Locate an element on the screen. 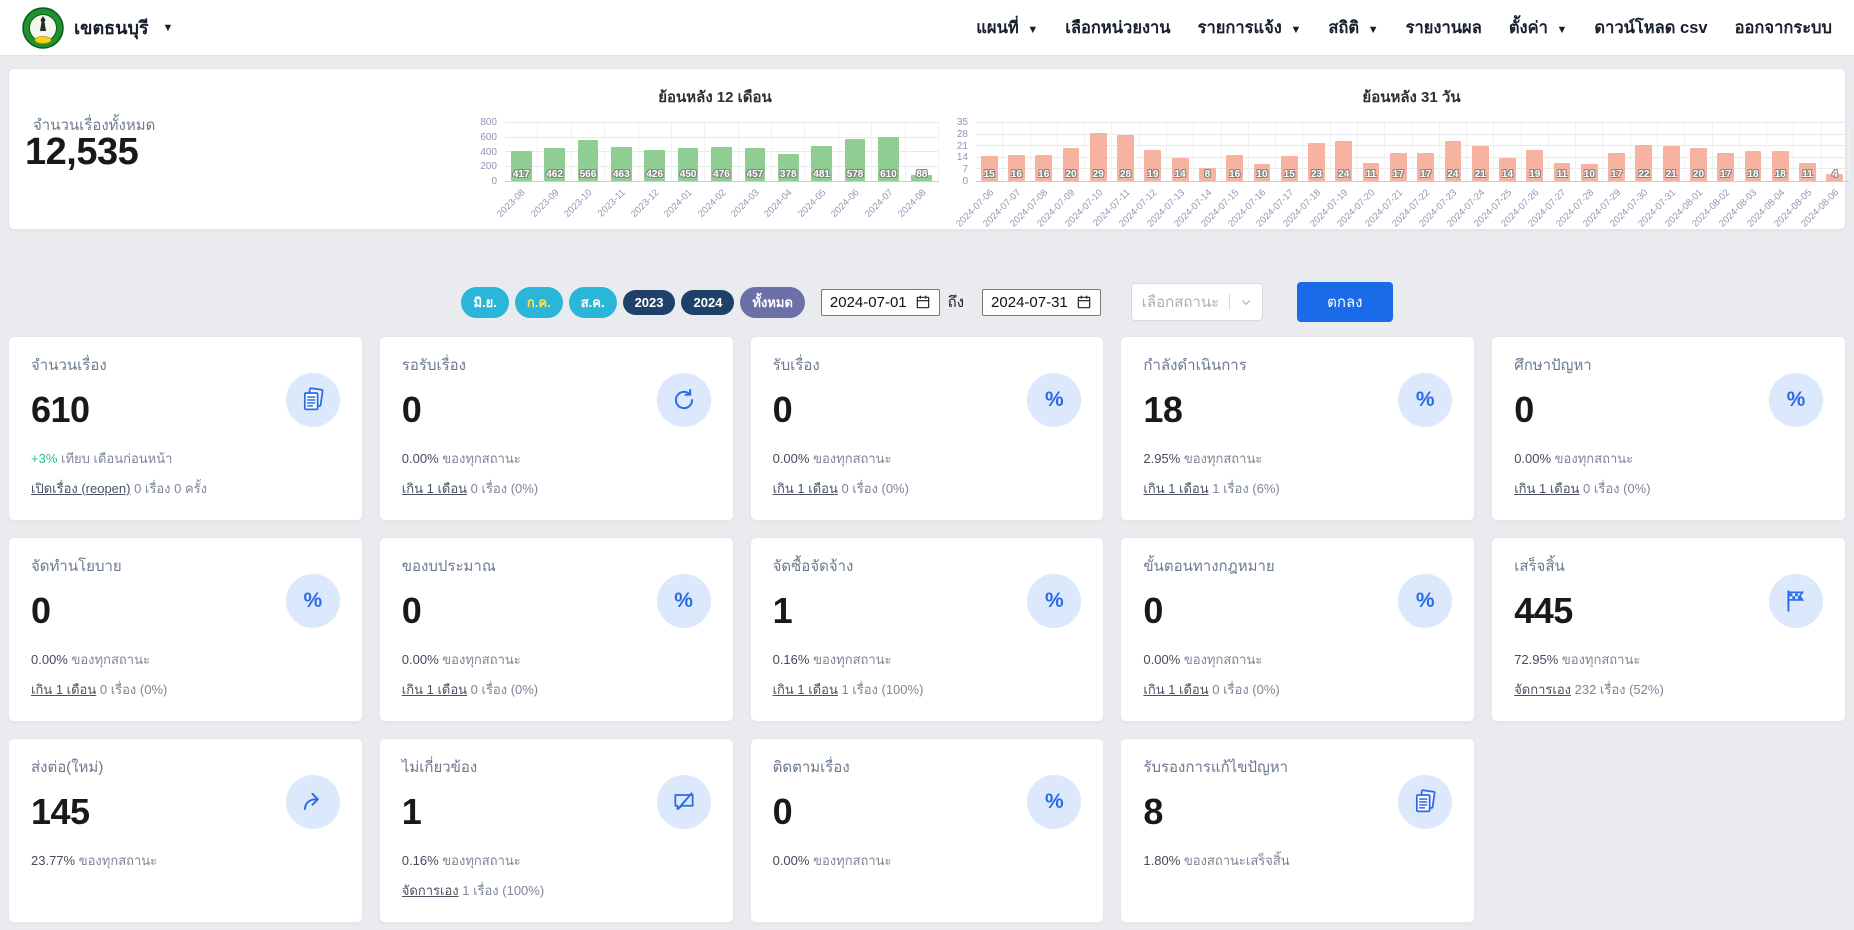  nav-item-map: แผนที่ ▼ is located at coordinates (1007, 27).